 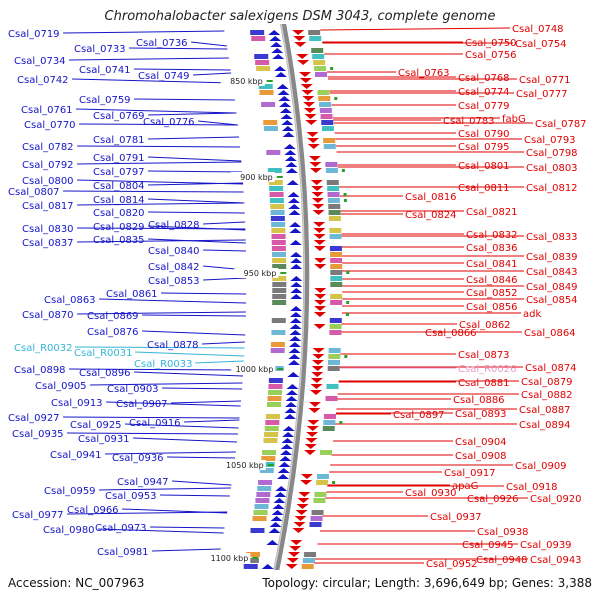 I want to click on left-gene-label: Csal_0770, so click(x=50, y=125).